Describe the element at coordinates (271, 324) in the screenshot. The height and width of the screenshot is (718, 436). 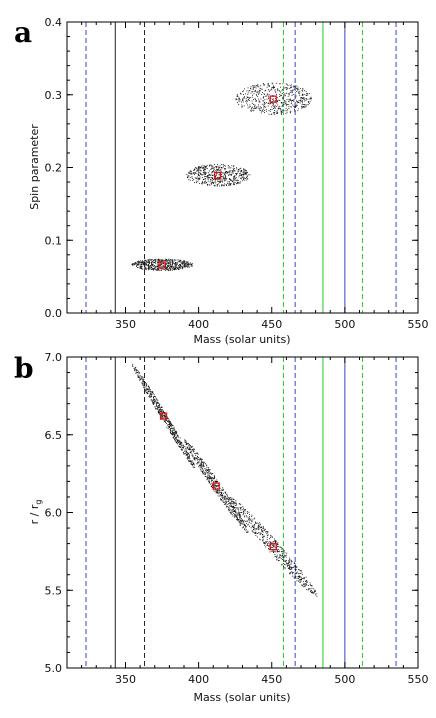
I see `panel-a-xtick-label: 450` at that location.